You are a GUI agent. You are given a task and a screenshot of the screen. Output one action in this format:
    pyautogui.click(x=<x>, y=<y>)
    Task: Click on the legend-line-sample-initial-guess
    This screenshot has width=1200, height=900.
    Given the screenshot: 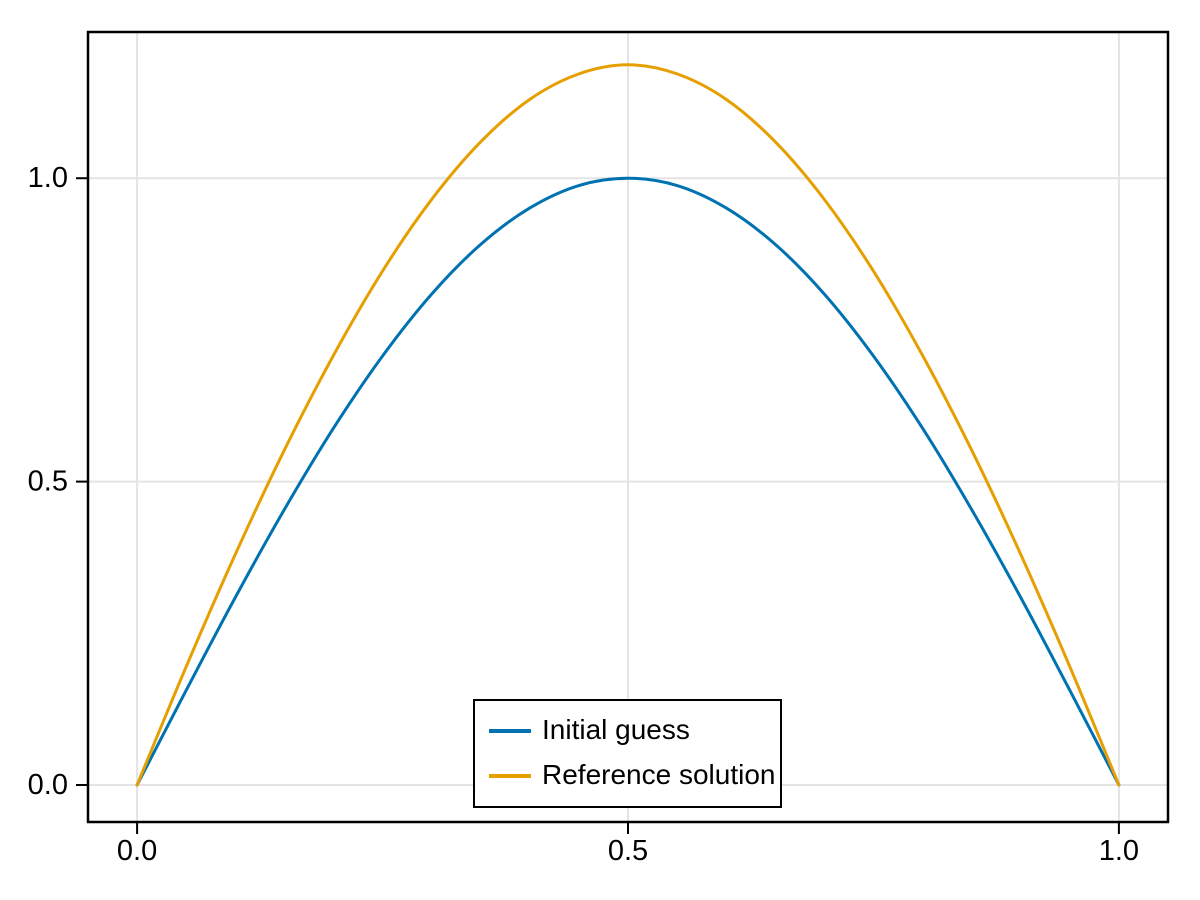 What is the action you would take?
    pyautogui.click(x=510, y=731)
    